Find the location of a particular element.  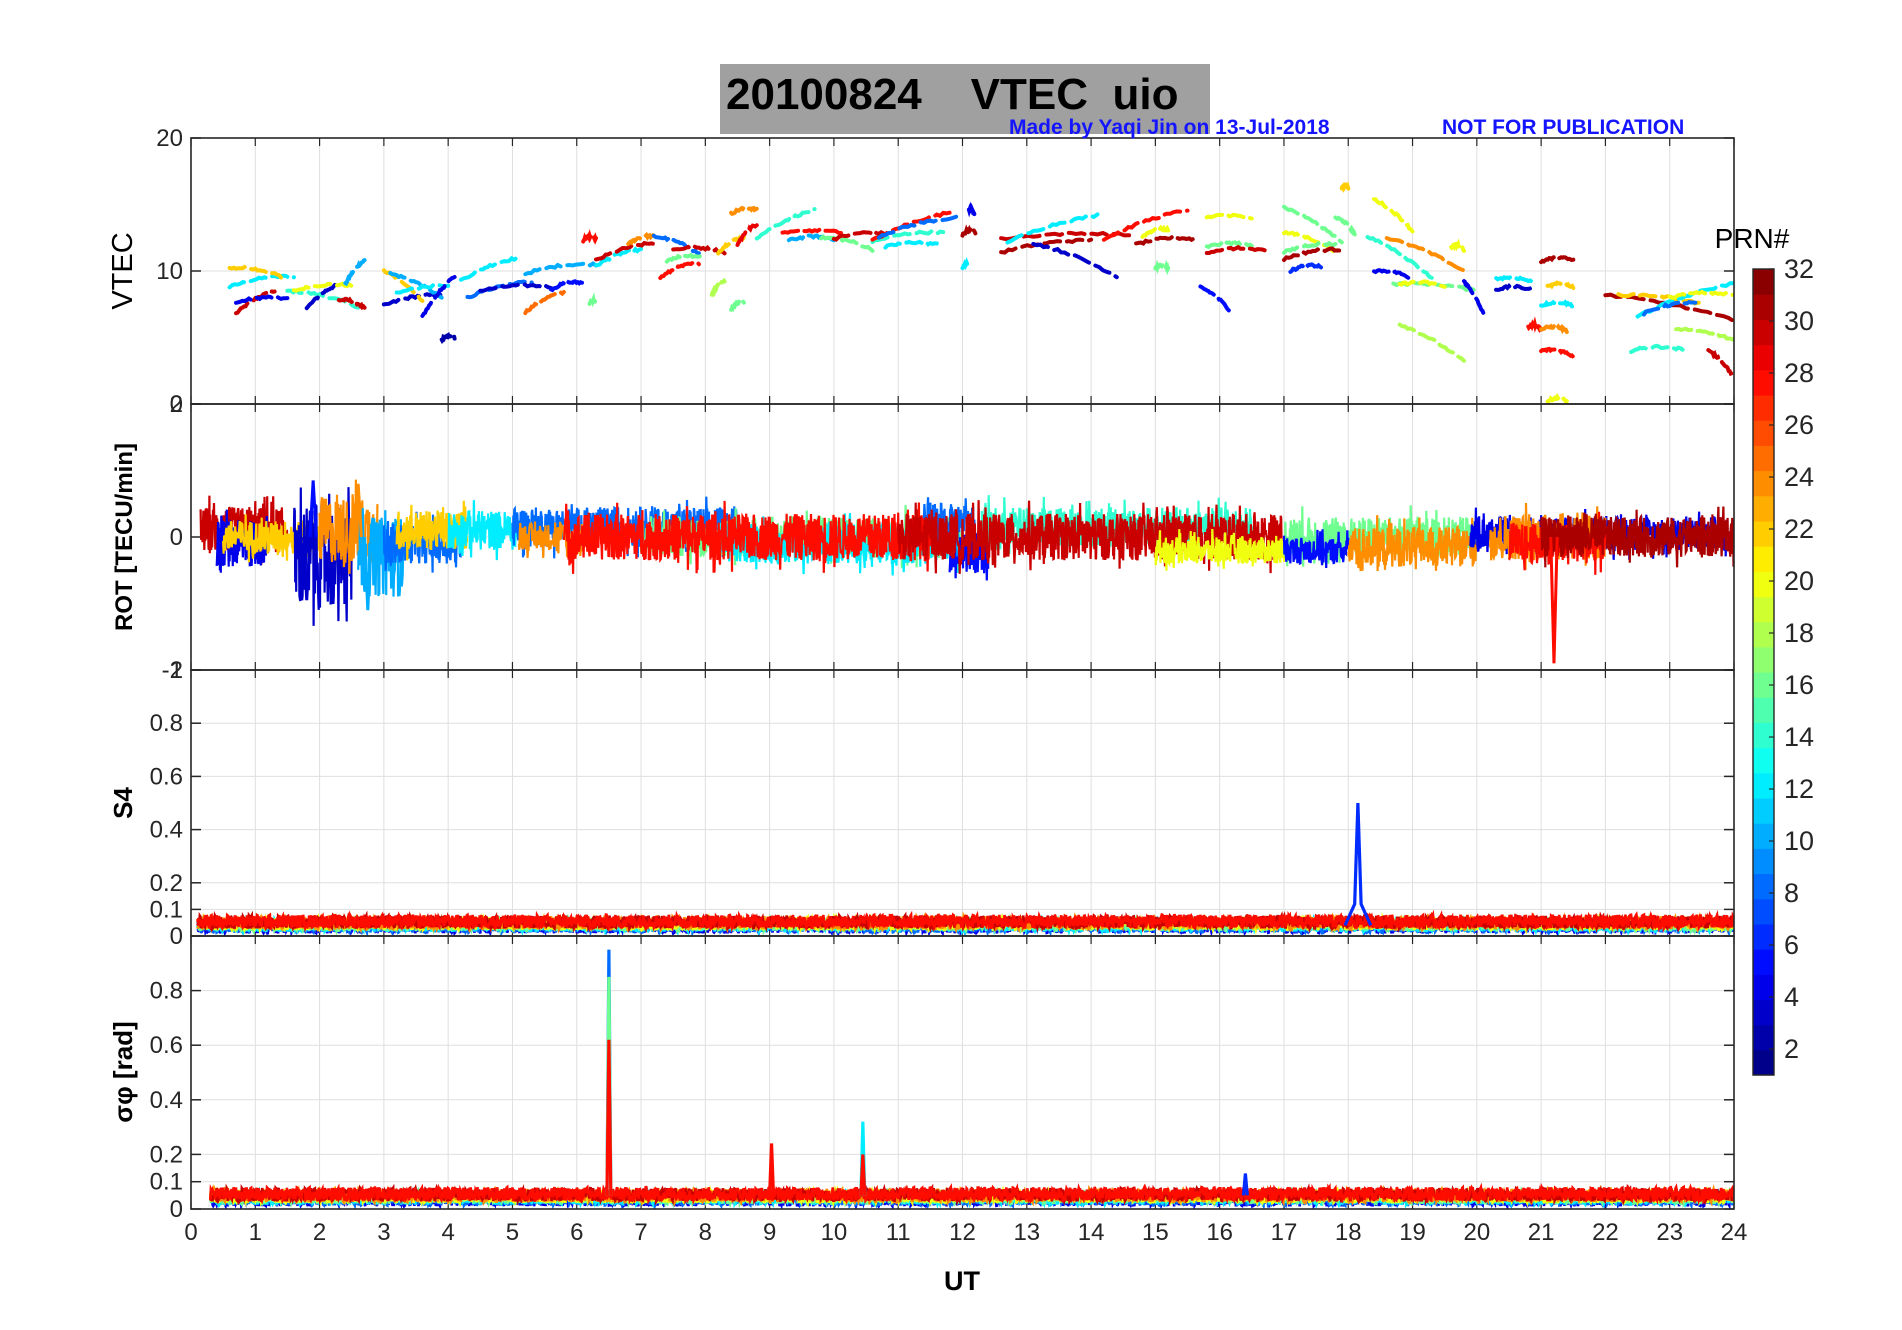

colorbar-tick-label: 28 is located at coordinates (1799, 373).